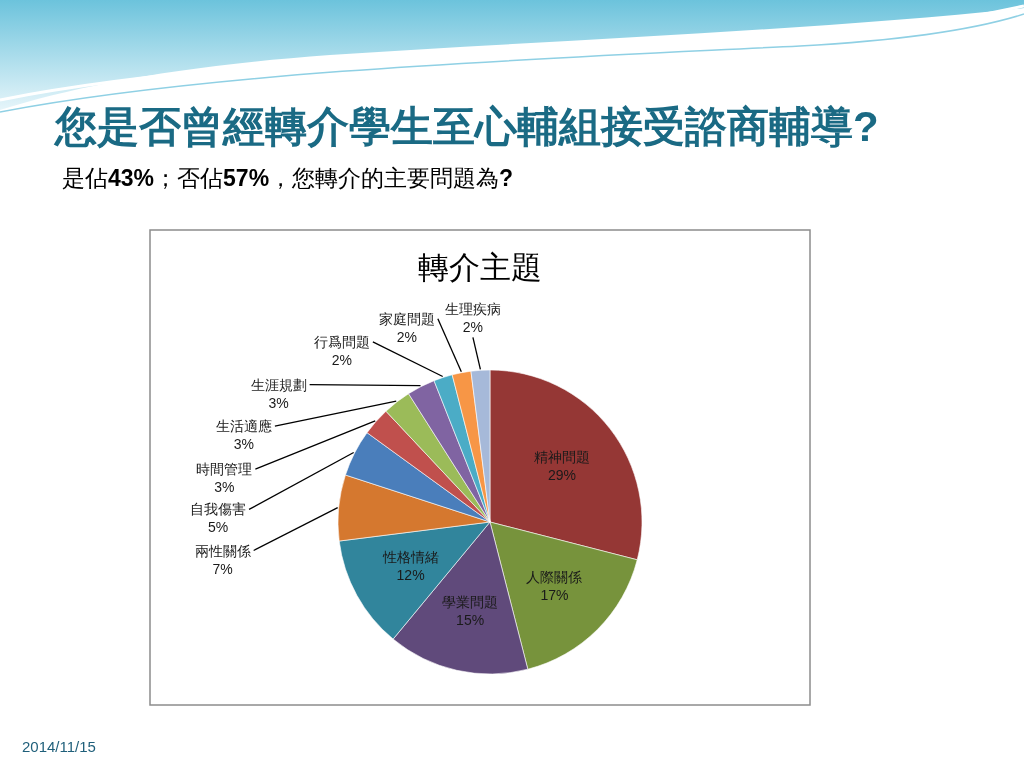  What do you see at coordinates (59, 746) in the screenshot?
I see `date: 2014/11/15` at bounding box center [59, 746].